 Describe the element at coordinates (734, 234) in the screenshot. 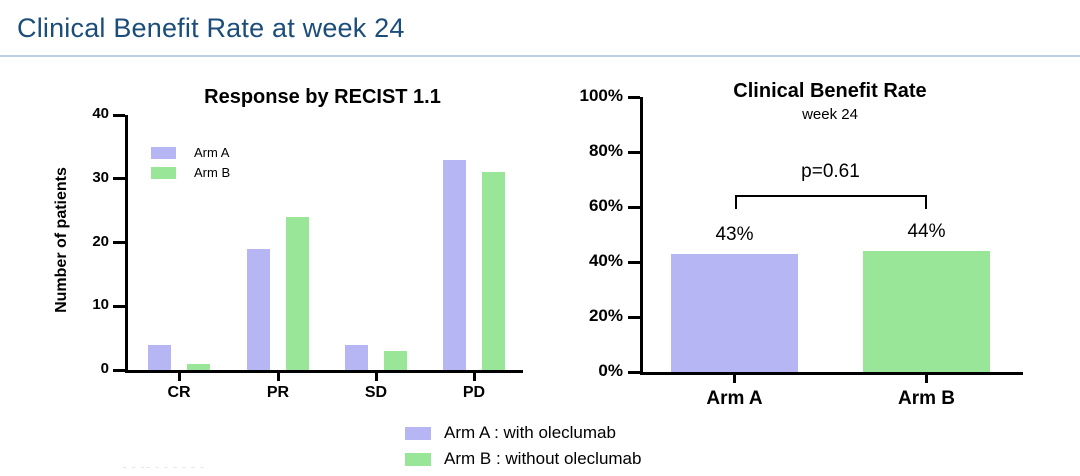

I see `bar-value-label: 43%` at that location.